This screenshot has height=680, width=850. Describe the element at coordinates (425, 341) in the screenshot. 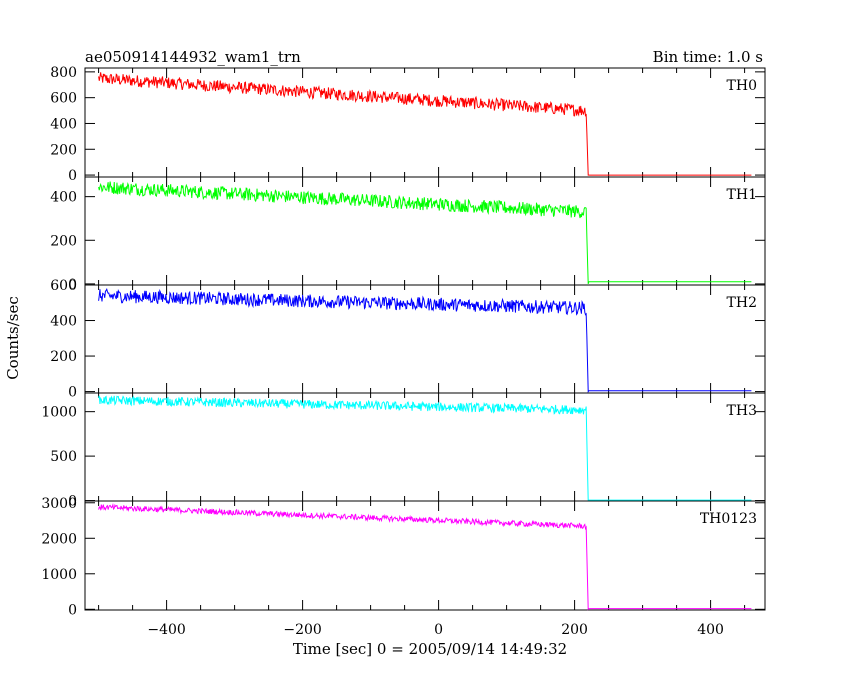

I see `series-line-th2` at that location.